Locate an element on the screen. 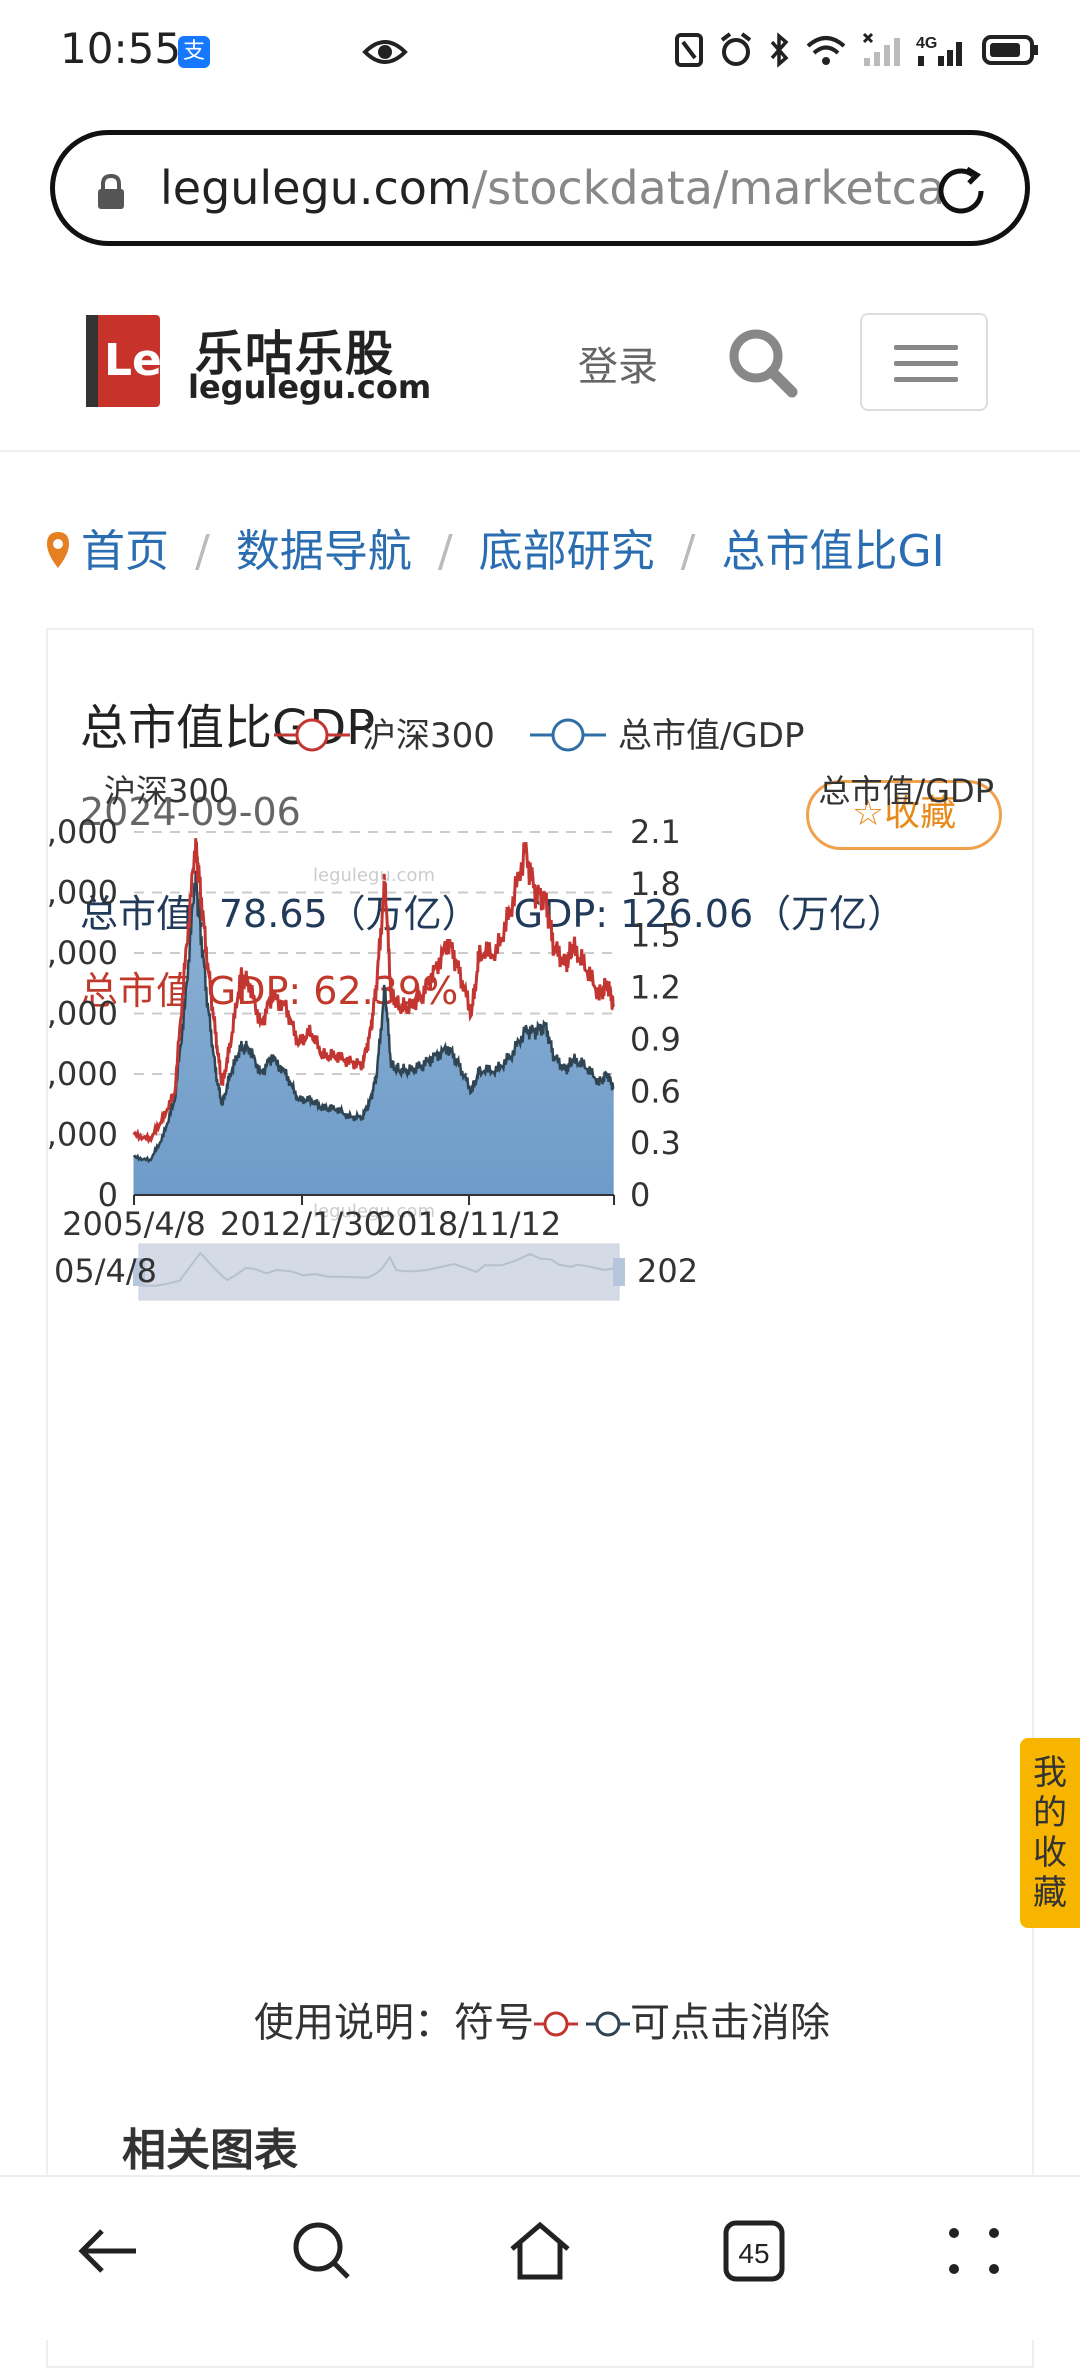 Image resolution: width=1080 pixels, height=2368 pixels. breadcrumb-current: 总市值比GI is located at coordinates (833, 550).